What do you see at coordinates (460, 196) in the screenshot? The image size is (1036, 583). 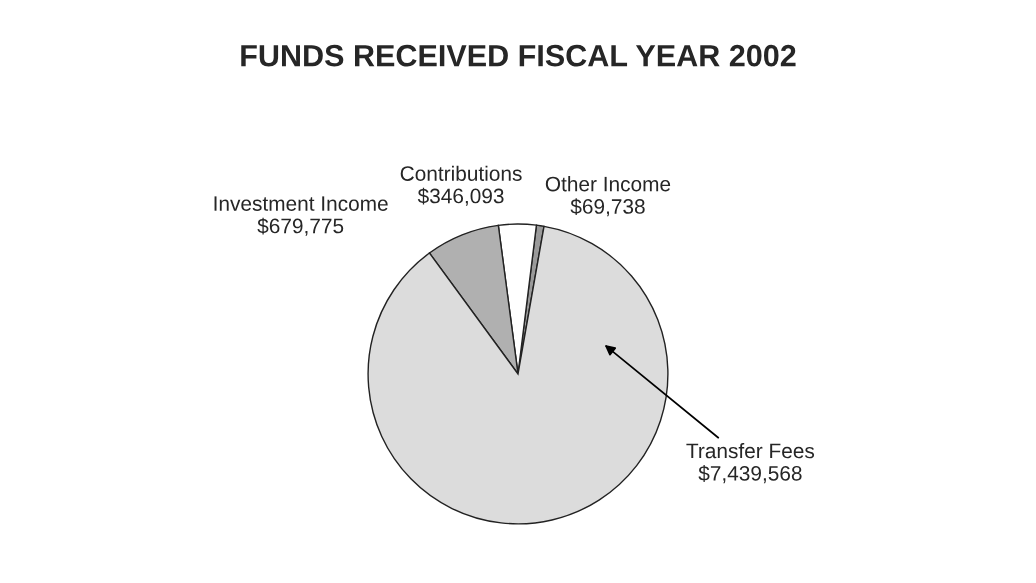 I see `data-label: $346,093` at bounding box center [460, 196].